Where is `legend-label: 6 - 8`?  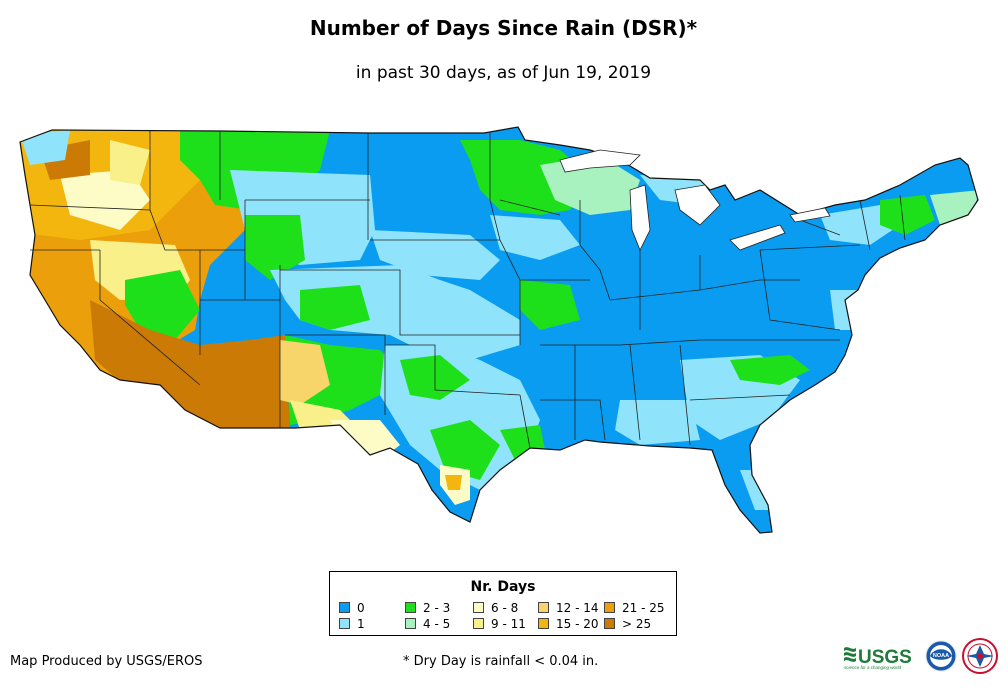
legend-label: 6 - 8 is located at coordinates (505, 608).